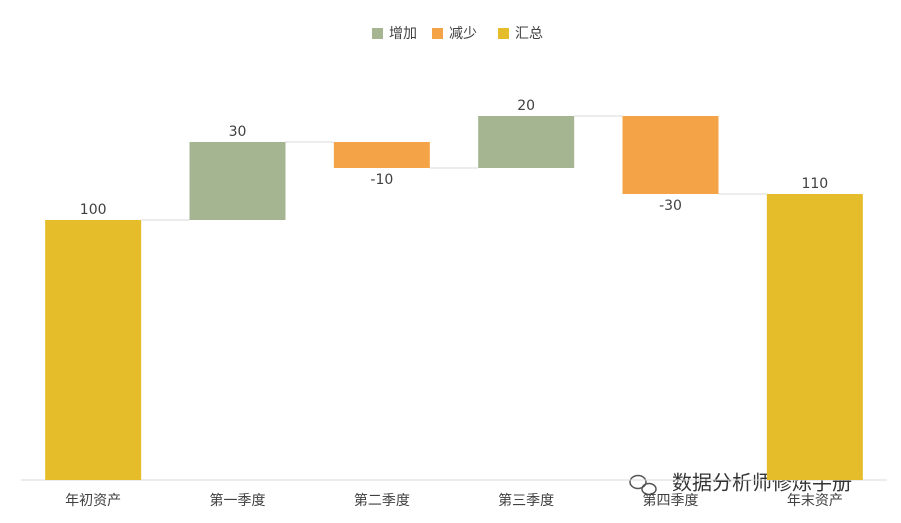  What do you see at coordinates (526, 500) in the screenshot?
I see `x-tick-label: 第三季度` at bounding box center [526, 500].